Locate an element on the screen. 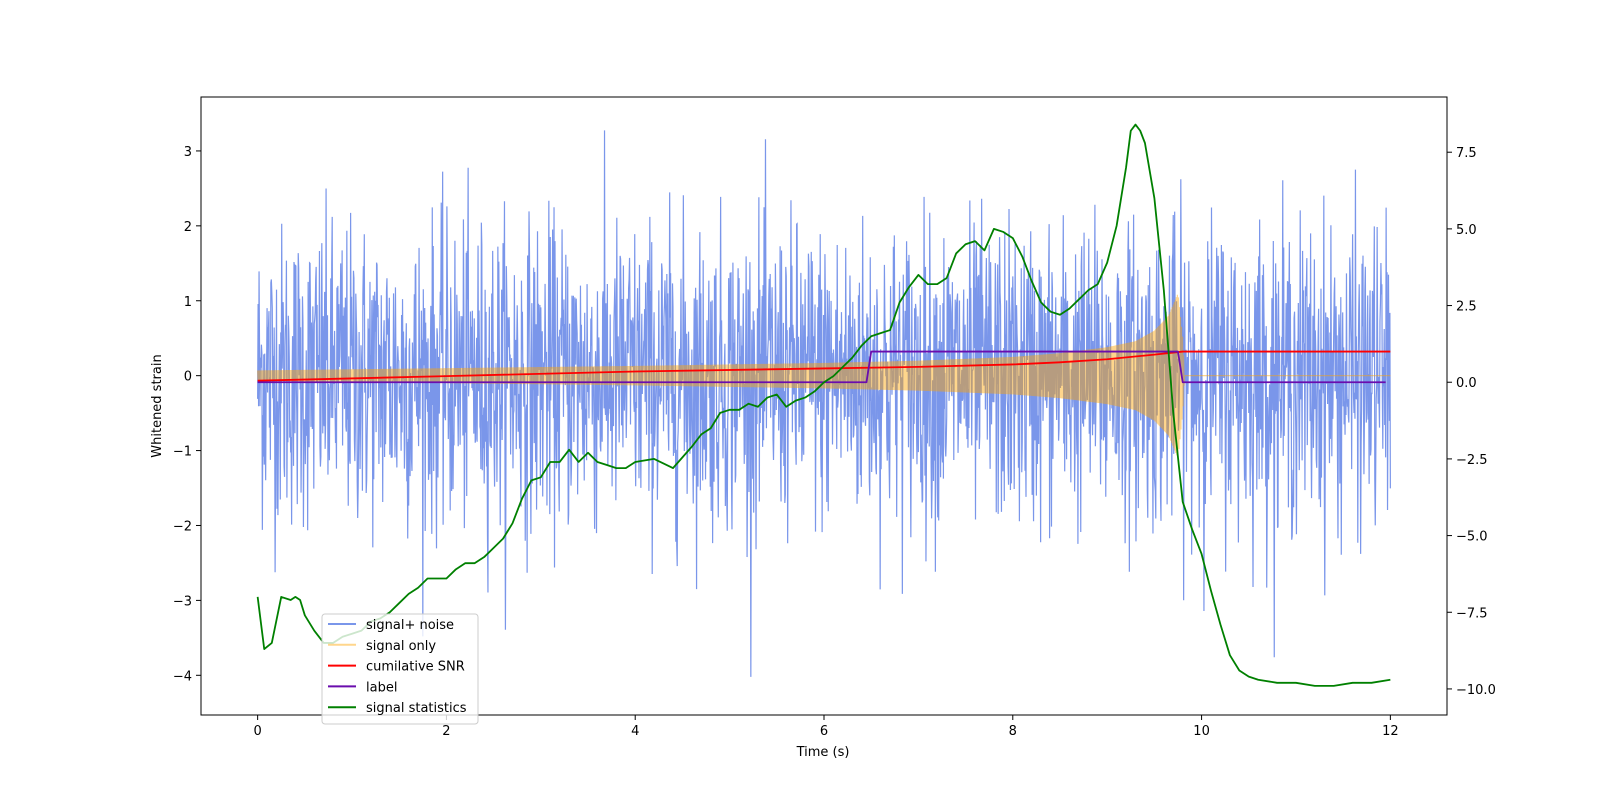 The width and height of the screenshot is (1600, 800). y2-tick-label: 2.5 is located at coordinates (1466, 307).